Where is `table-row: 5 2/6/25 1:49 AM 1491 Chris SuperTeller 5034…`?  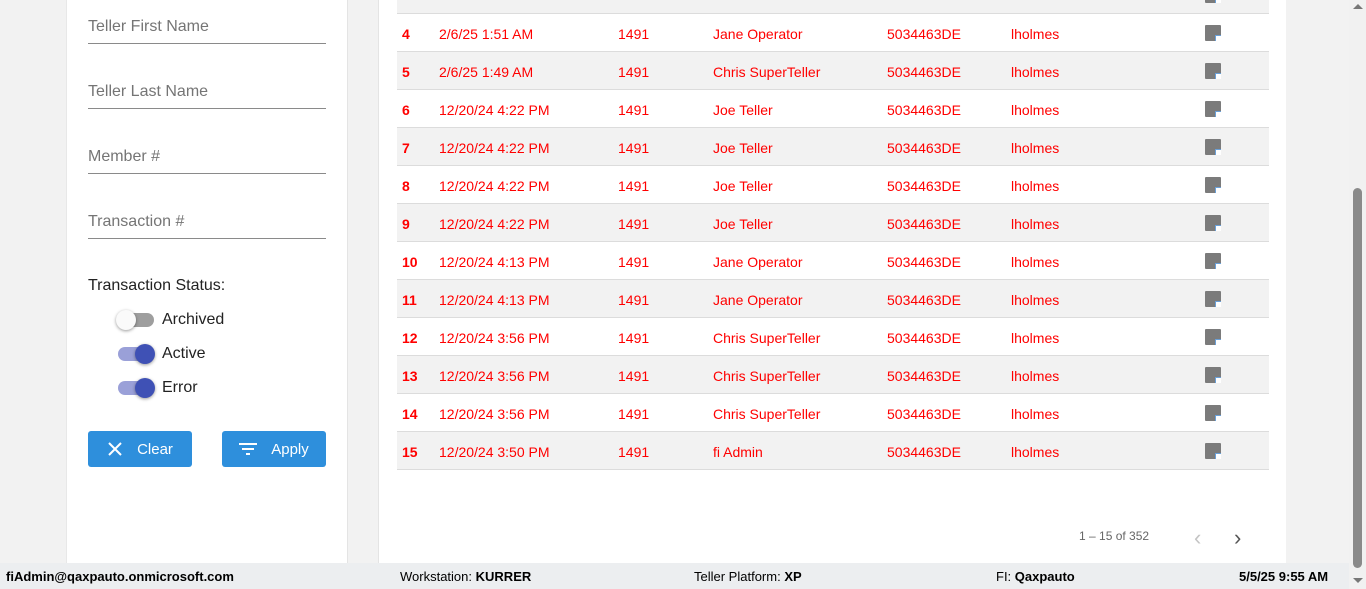
table-row: 5 2/6/25 1:49 AM 1491 Chris SuperTeller 5034… is located at coordinates (833, 71).